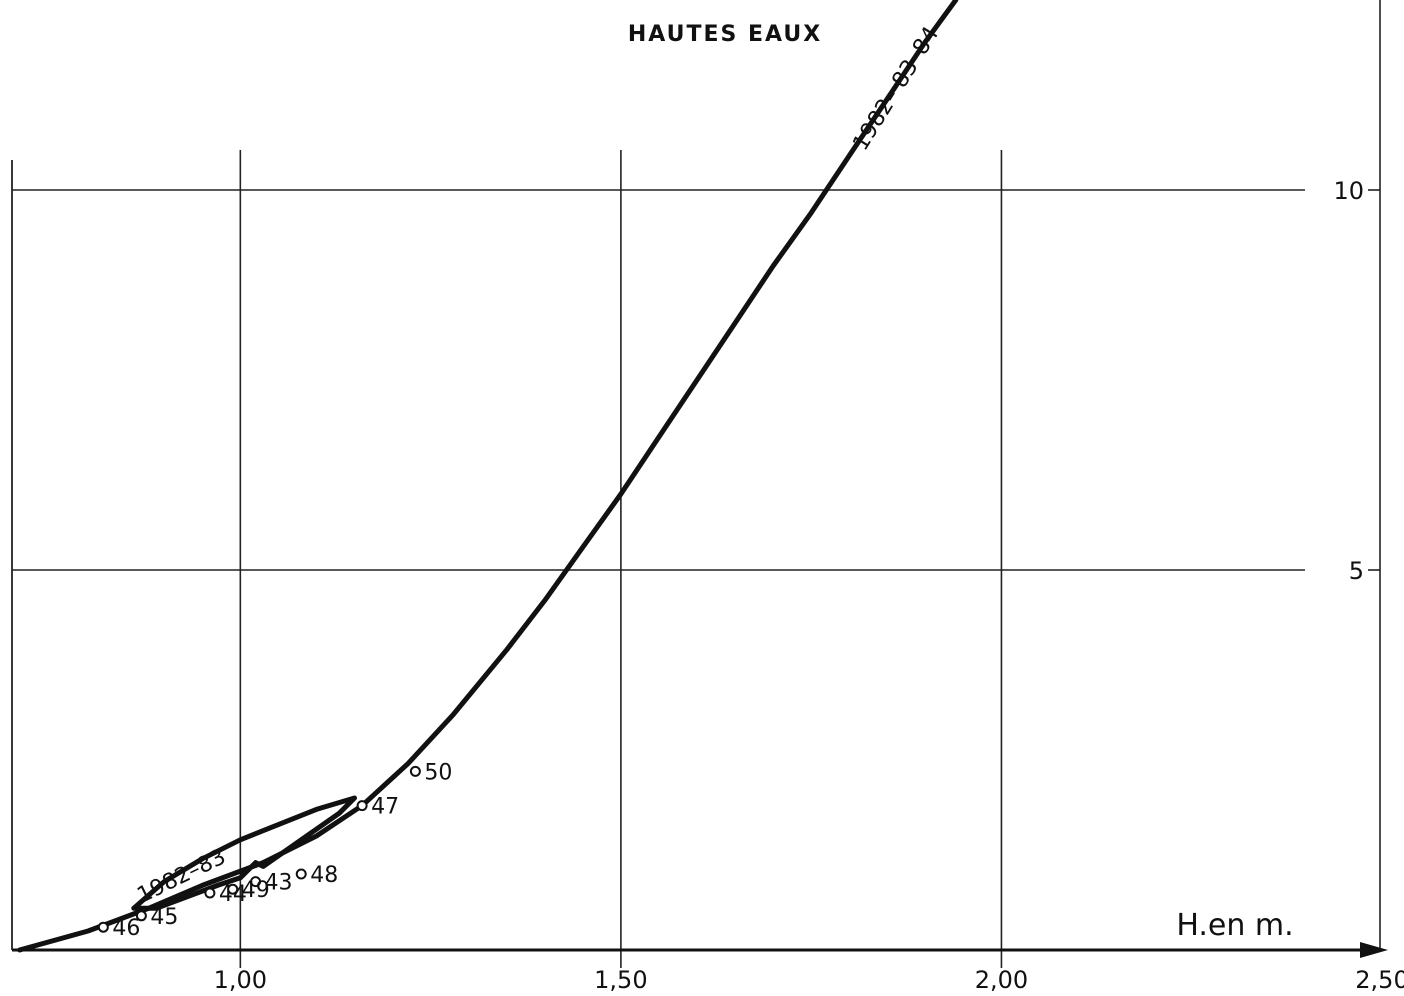  I want to click on point-label-49: 49, so click(256, 890).